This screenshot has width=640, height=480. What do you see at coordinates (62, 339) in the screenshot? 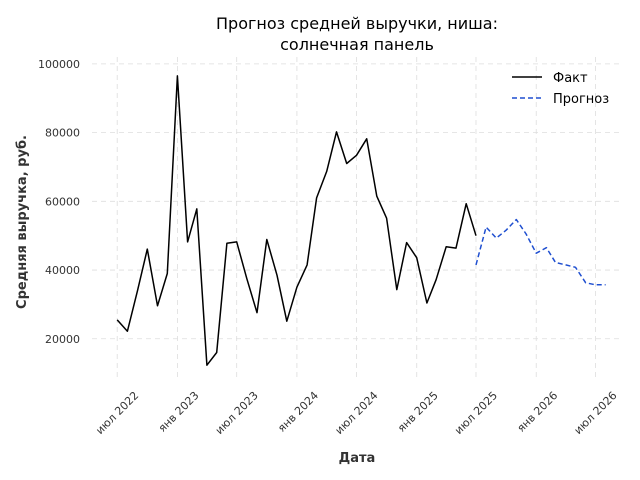
I see `y-tick-label: 20000` at bounding box center [62, 339].